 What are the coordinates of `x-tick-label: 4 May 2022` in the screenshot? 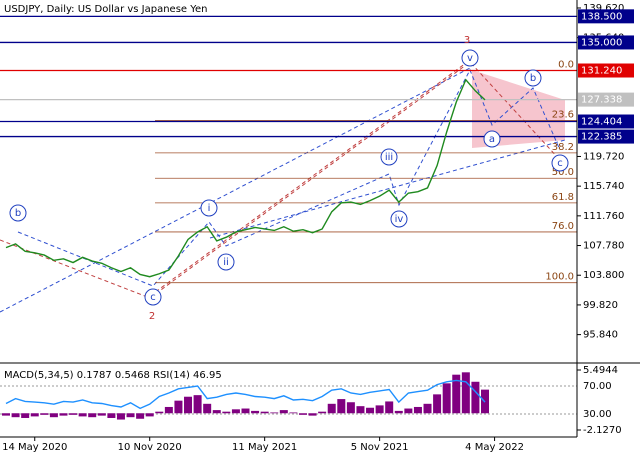 It's located at (494, 447).